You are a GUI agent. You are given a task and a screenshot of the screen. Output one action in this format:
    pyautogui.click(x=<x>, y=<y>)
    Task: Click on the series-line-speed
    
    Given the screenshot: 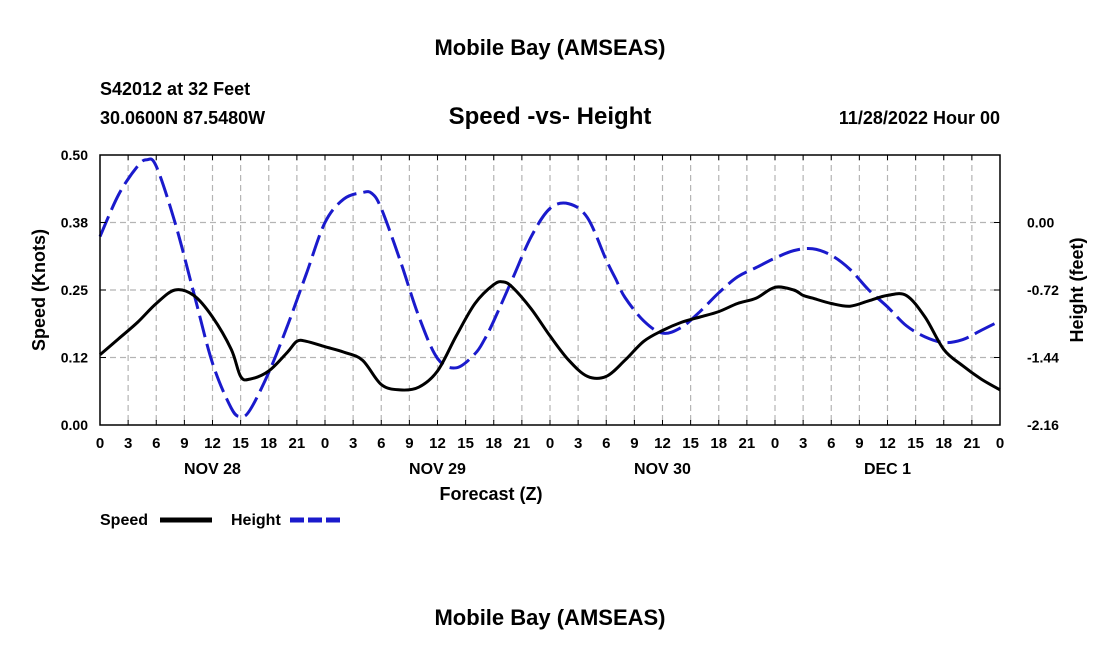 What is the action you would take?
    pyautogui.click(x=550, y=336)
    